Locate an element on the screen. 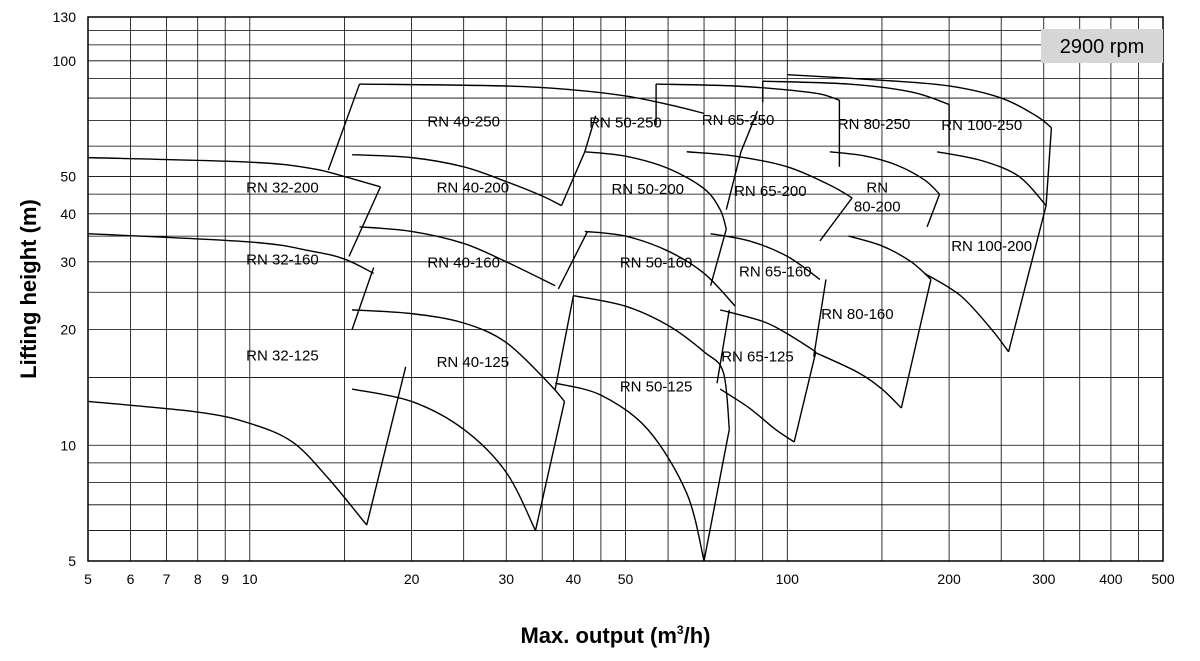 The height and width of the screenshot is (661, 1200). y-tick-label: 10 is located at coordinates (68, 445).